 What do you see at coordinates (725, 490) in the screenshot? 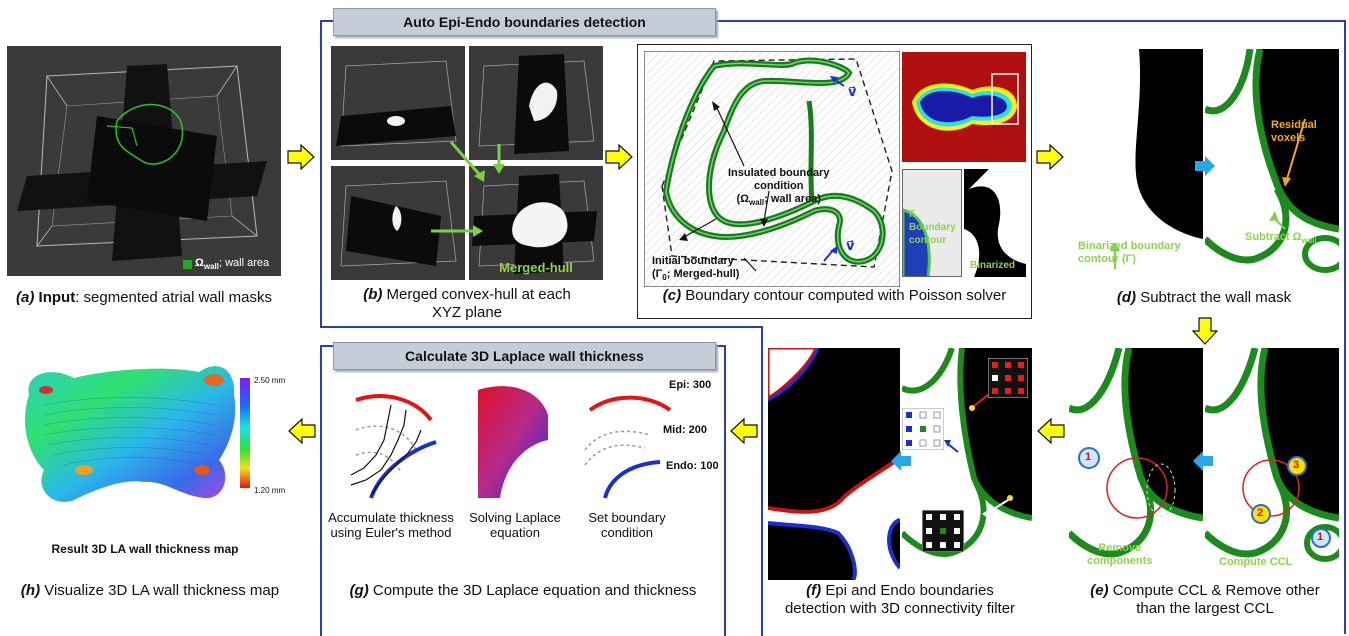
I see `frame-bottom-box-right` at bounding box center [725, 490].